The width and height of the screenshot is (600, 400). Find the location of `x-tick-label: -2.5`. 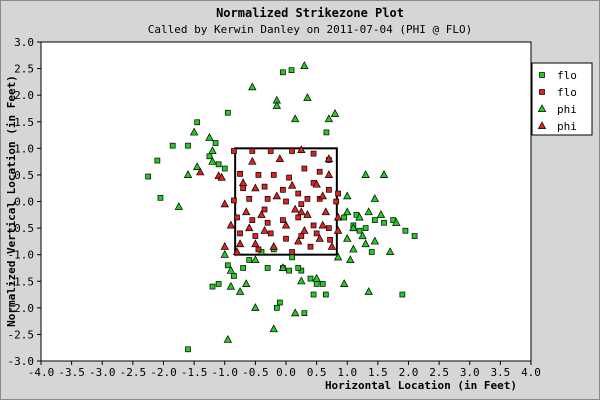

x-tick-label: -2.5 is located at coordinates (133, 372).